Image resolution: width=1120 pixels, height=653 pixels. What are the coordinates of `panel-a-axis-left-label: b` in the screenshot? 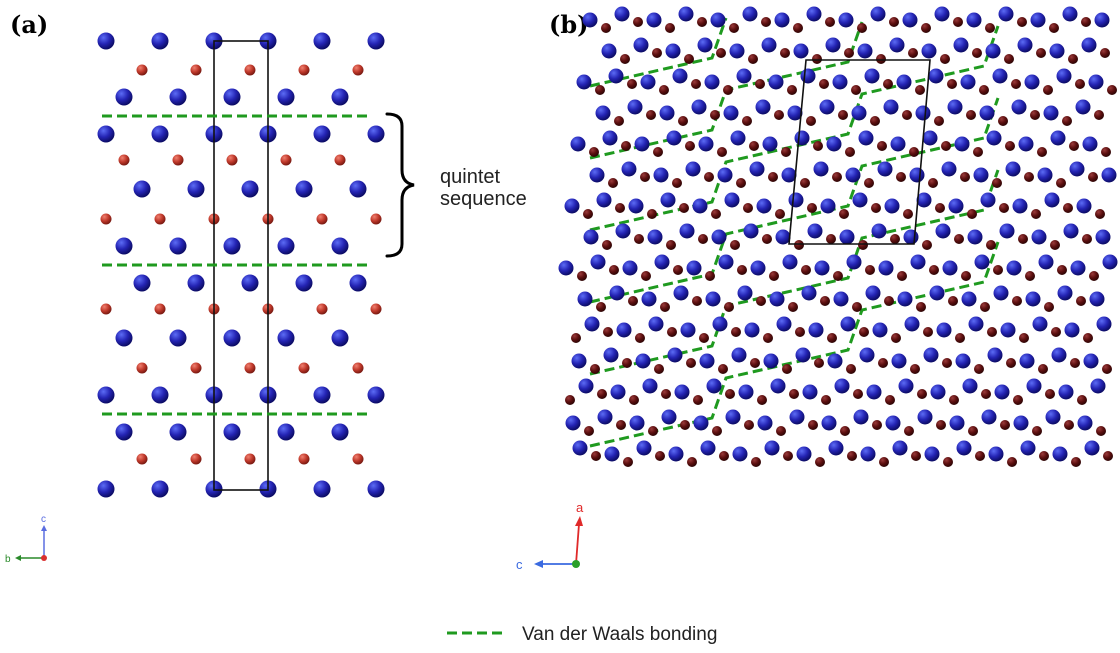 It's located at (8, 559).